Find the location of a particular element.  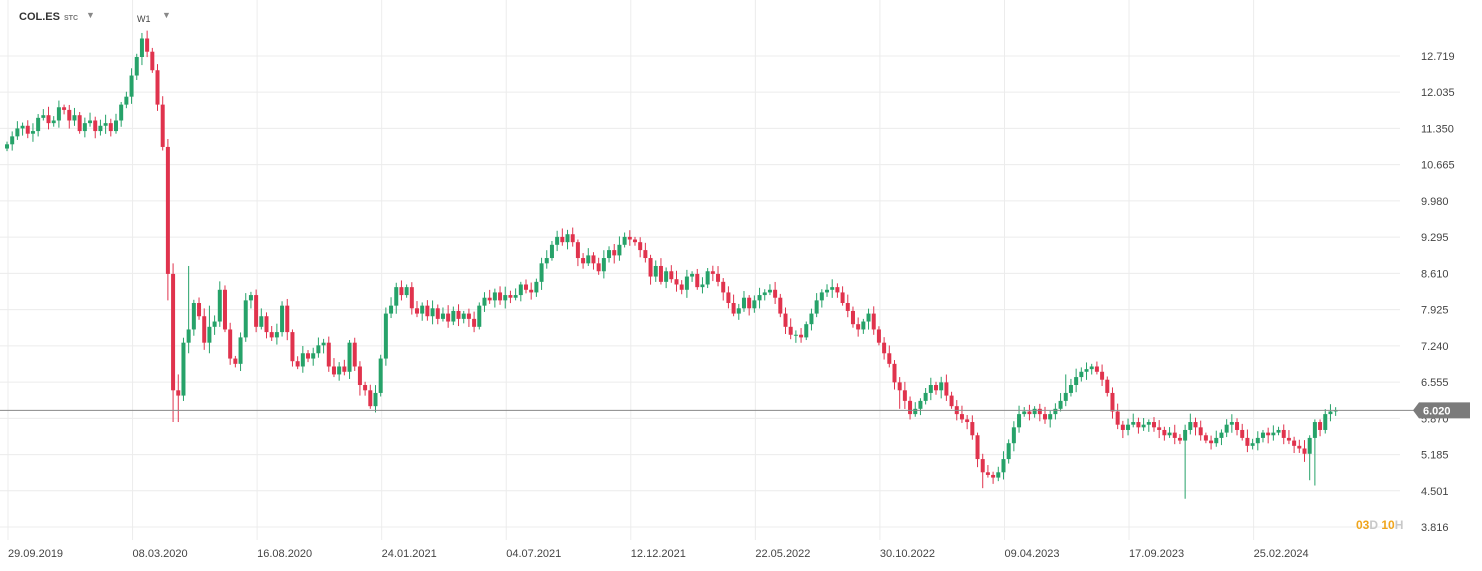

y-tick-label: 8.610 is located at coordinates (1435, 274).